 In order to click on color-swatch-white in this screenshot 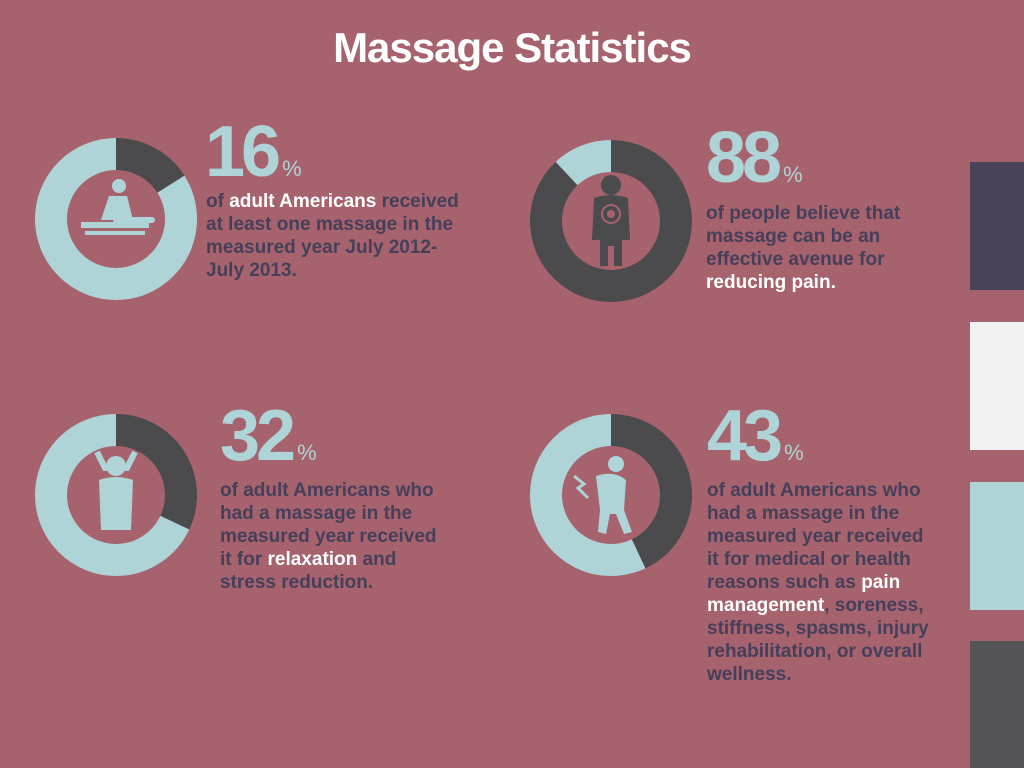, I will do `click(997, 386)`.